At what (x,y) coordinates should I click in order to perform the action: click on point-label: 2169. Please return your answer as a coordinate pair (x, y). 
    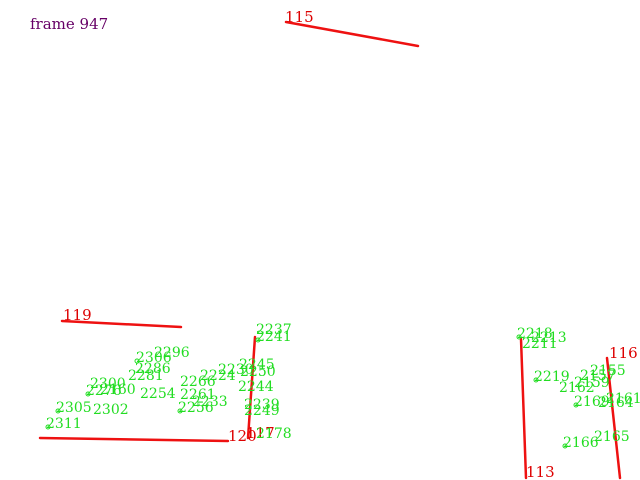
    Looking at the image, I should click on (592, 402).